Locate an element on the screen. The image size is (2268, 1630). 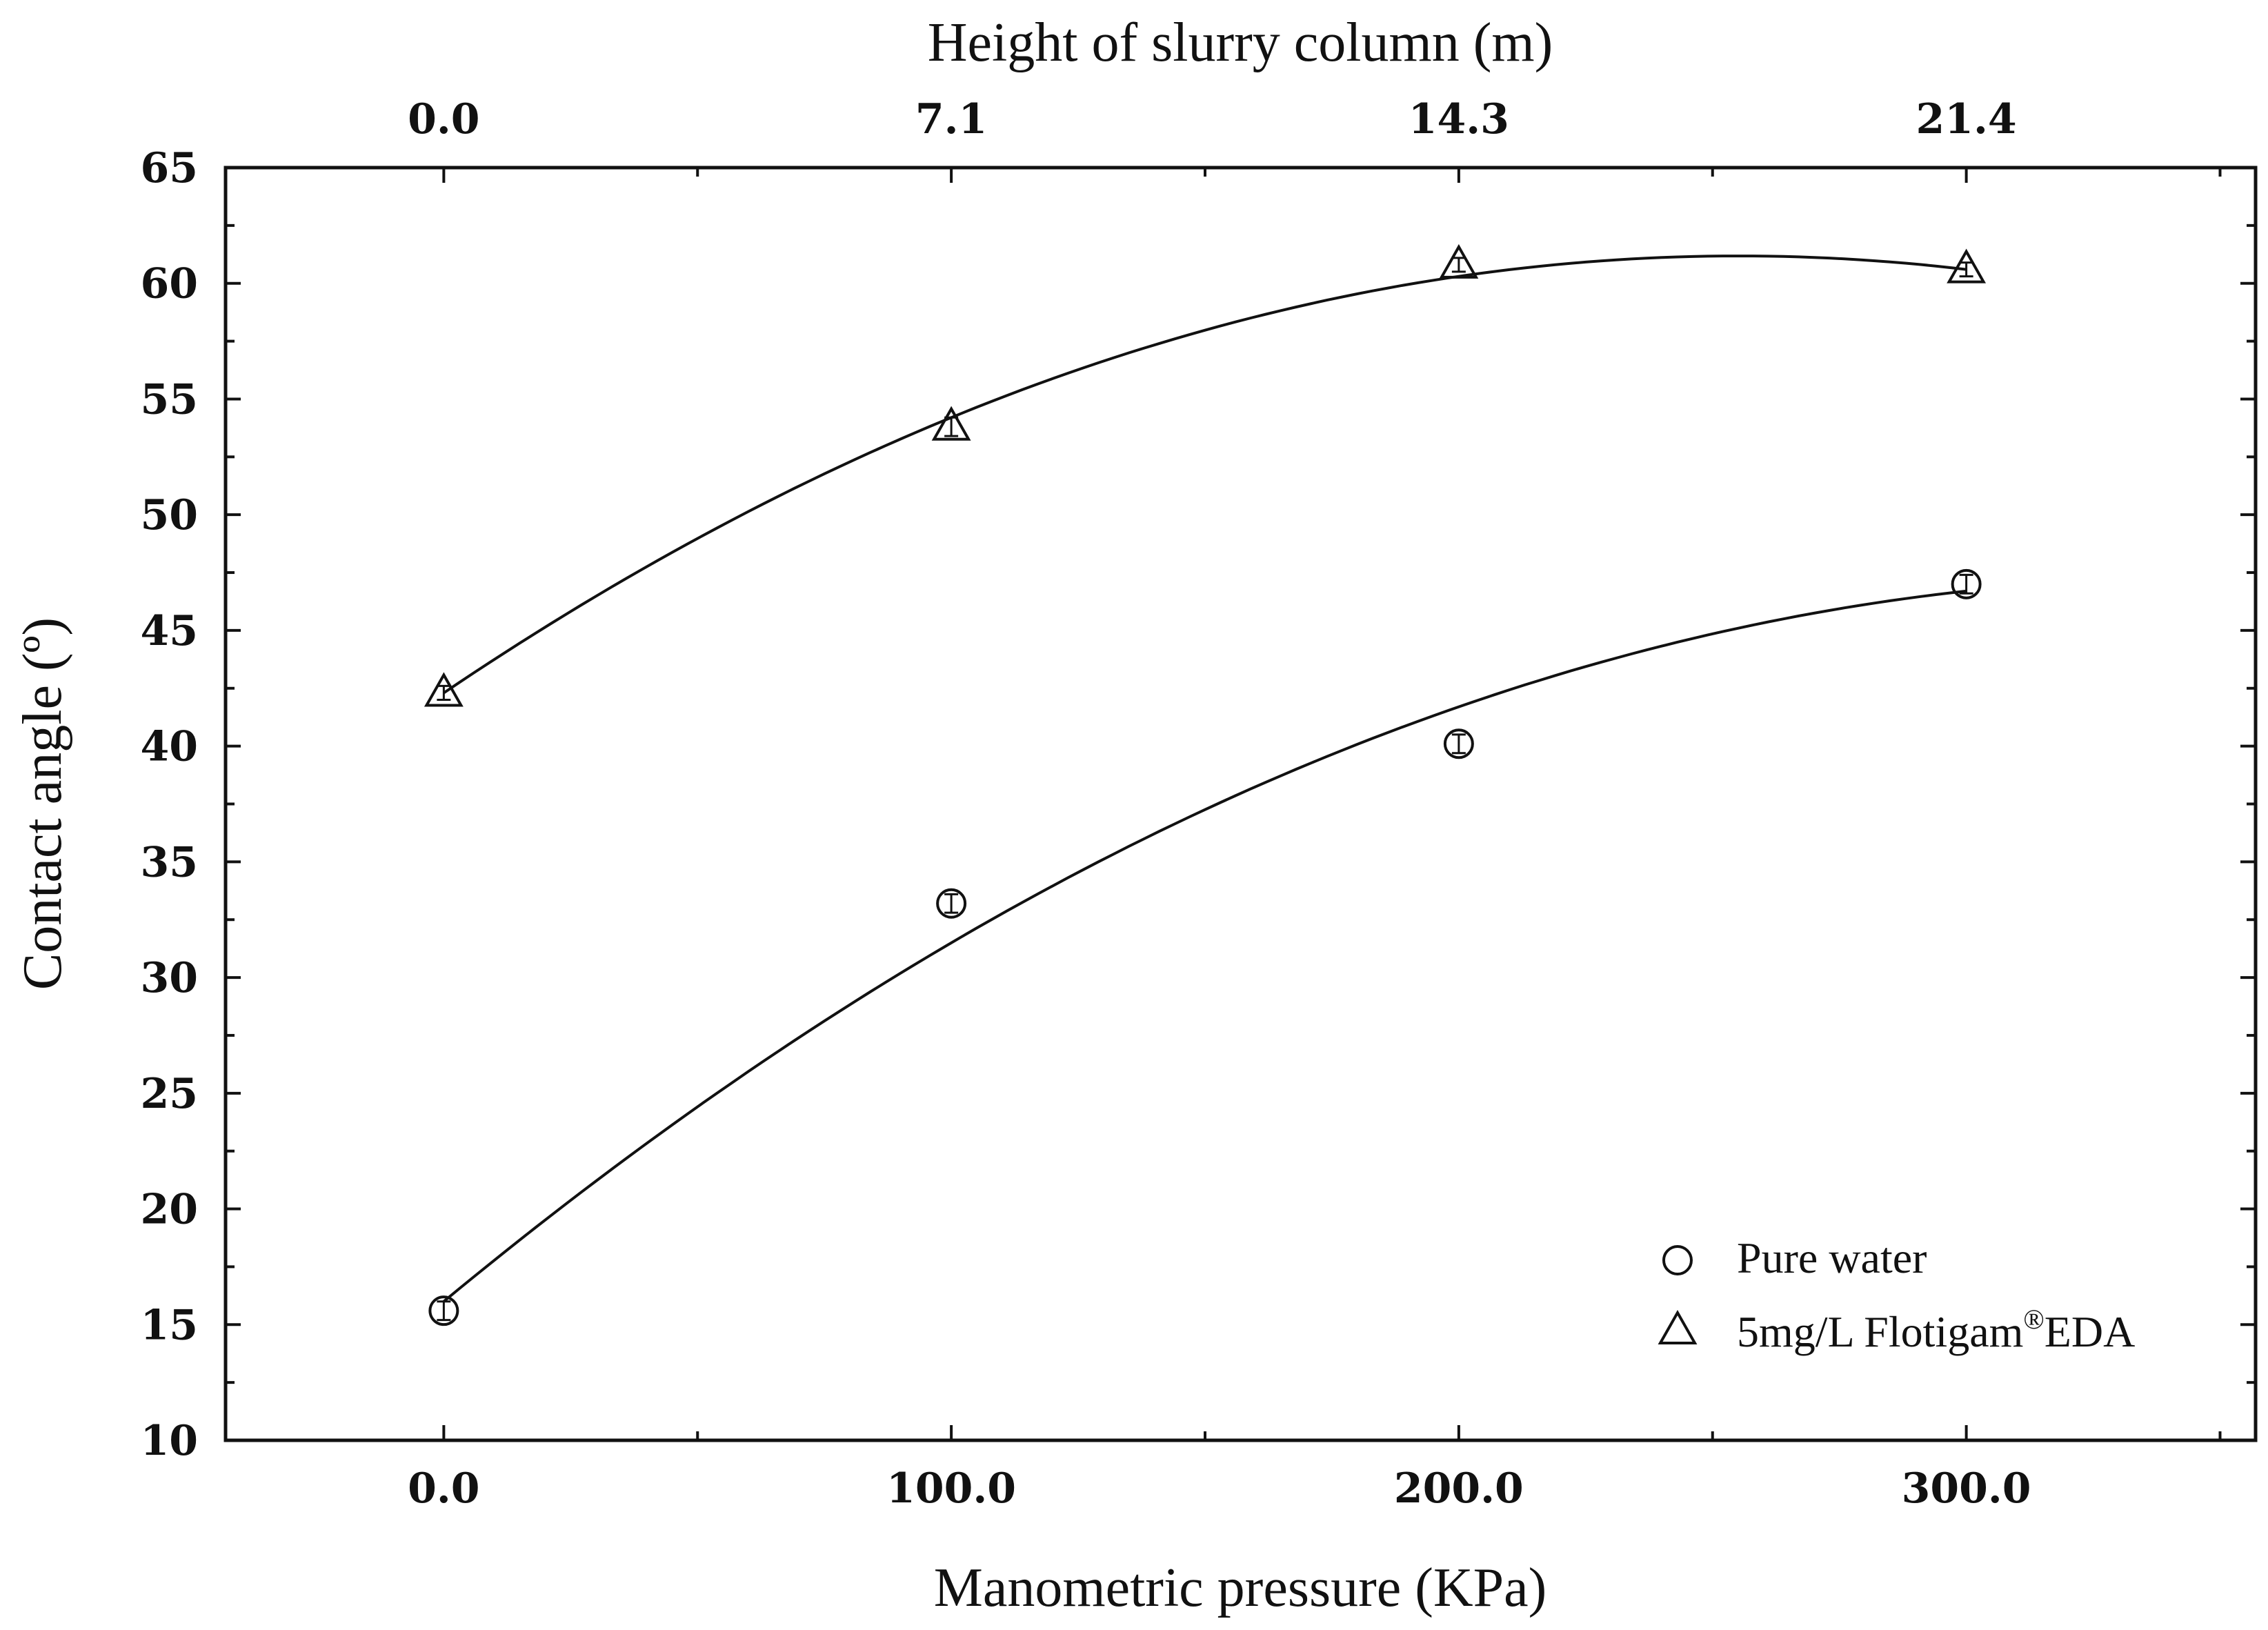
legend-label-flotigam-sup: ® is located at coordinates (2033, 1319).